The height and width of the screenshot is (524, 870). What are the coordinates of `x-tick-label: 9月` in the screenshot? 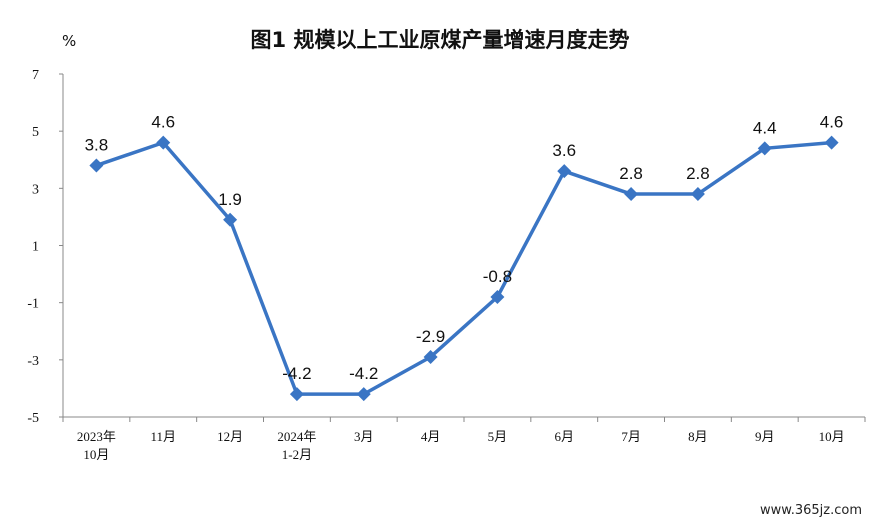 It's located at (765, 436).